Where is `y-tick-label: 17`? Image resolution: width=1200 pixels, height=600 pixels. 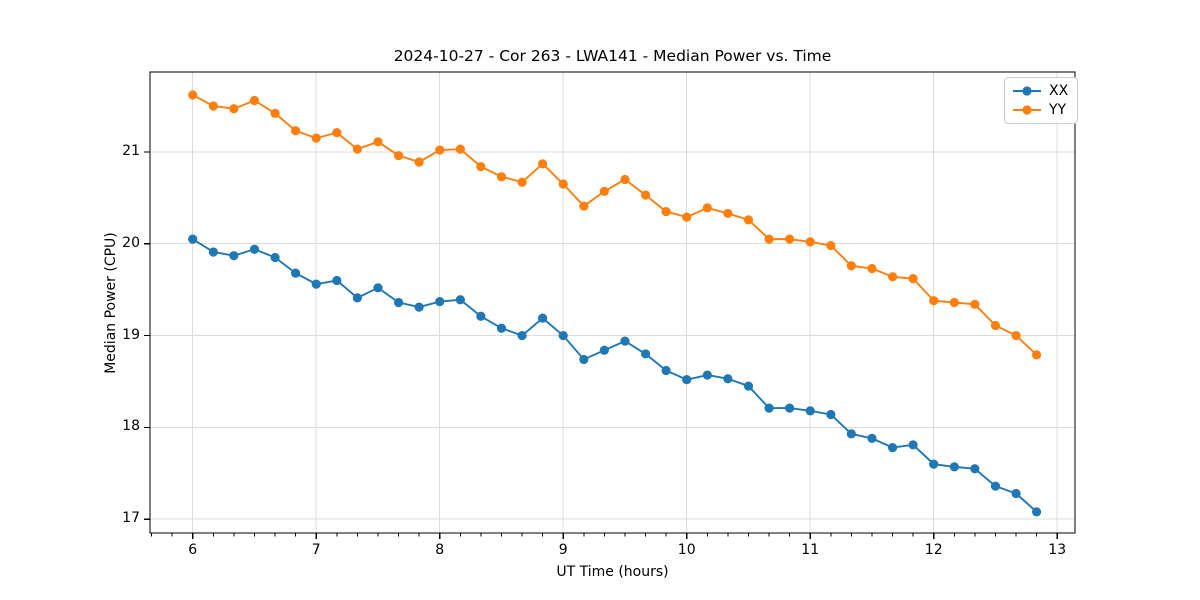 y-tick-label: 17 is located at coordinates (131, 518).